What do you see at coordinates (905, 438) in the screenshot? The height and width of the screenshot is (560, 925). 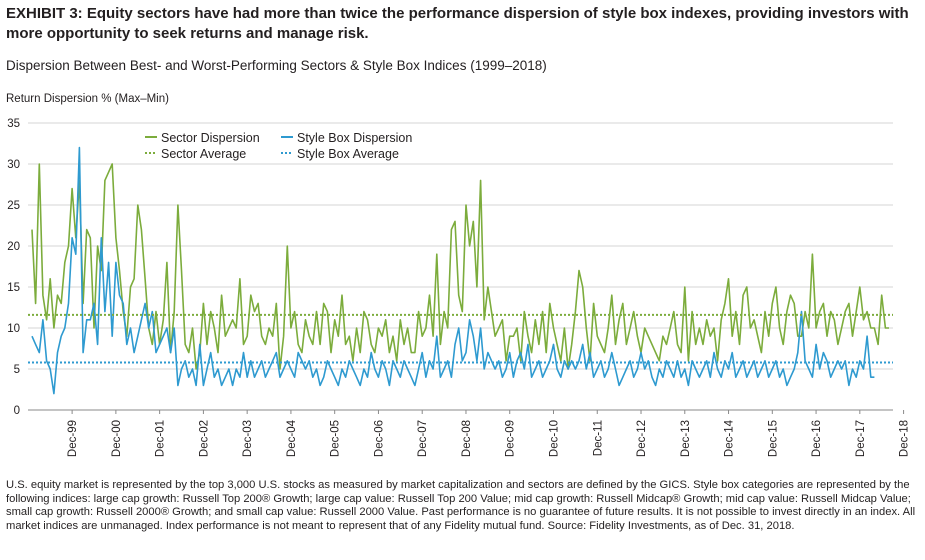 I see `x-tick-label: Dec-18` at bounding box center [905, 438].